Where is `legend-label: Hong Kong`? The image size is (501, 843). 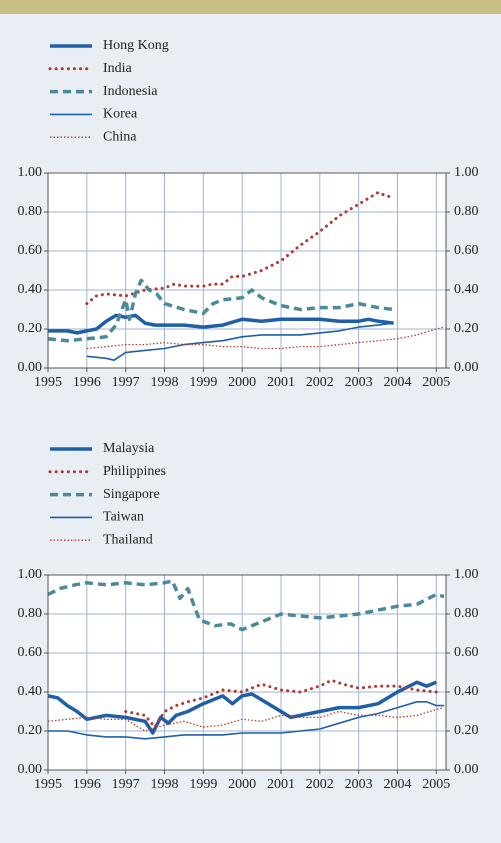 legend-label: Hong Kong is located at coordinates (136, 45).